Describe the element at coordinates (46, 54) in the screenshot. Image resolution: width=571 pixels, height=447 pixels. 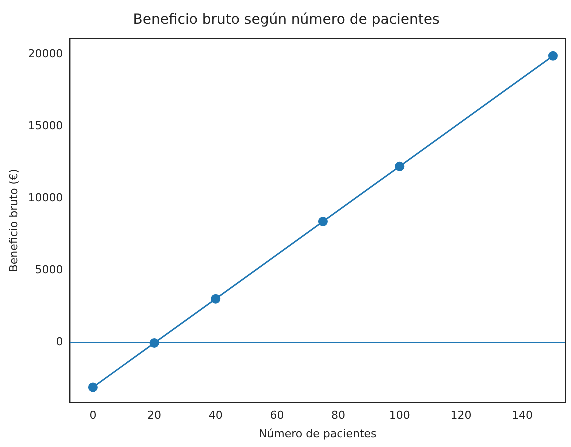
I see `y-tick-label: 20000` at that location.